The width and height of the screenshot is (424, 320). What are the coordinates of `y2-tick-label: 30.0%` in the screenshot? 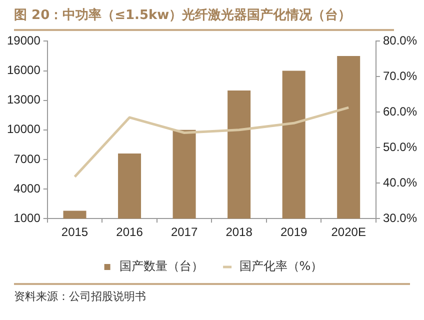 It's located at (400, 217).